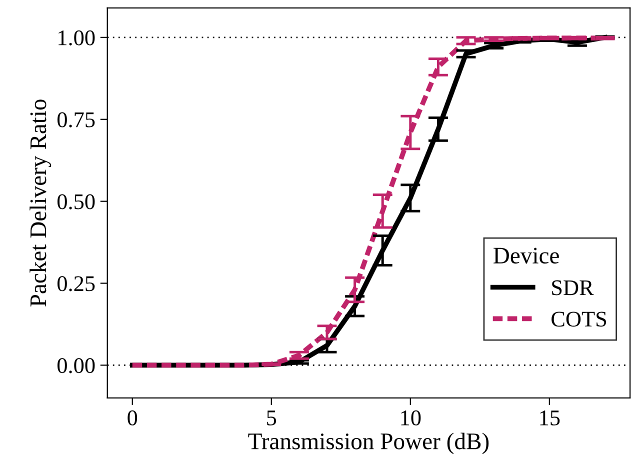 This screenshot has height=466, width=639. What do you see at coordinates (573, 288) in the screenshot?
I see `legend-label: SDR` at bounding box center [573, 288].